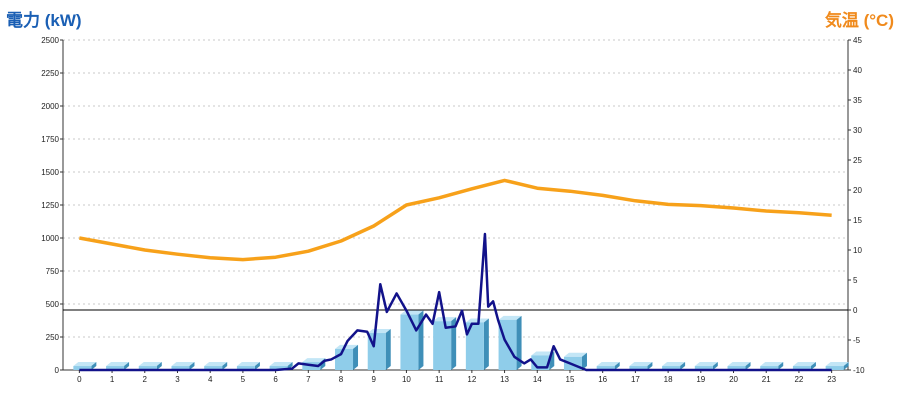 Image resolution: width=900 pixels, height=400 pixels. I want to click on right-tick-label: 15, so click(857, 220).